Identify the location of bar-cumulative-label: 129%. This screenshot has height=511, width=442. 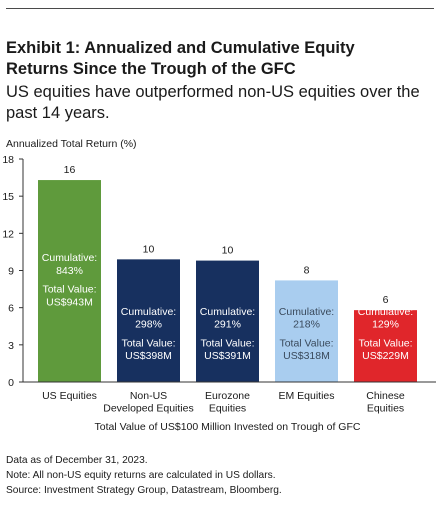
(385, 325).